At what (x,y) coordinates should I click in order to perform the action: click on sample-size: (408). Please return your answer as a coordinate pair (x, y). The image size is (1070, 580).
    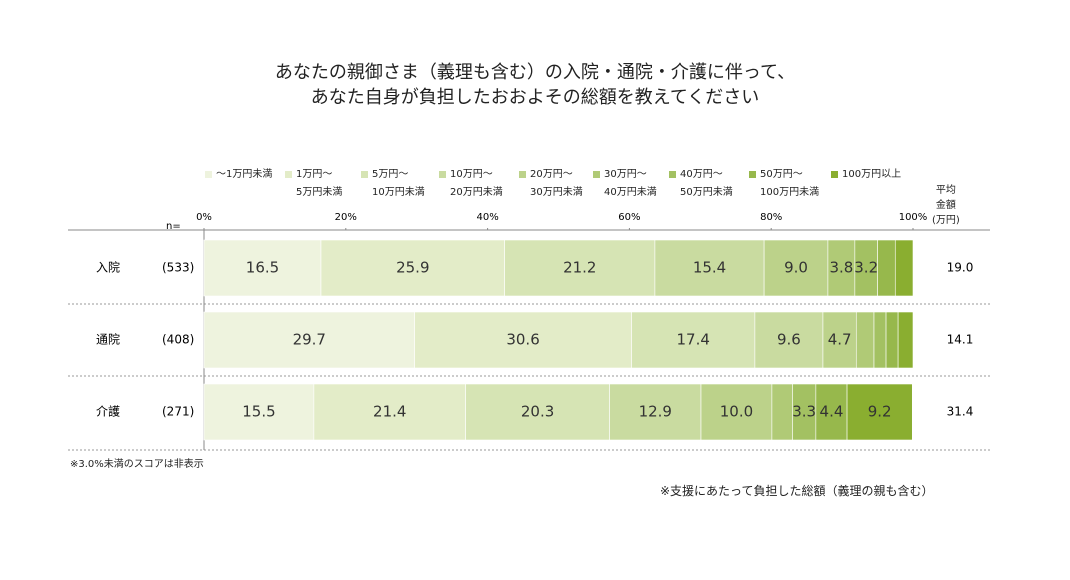
    Looking at the image, I should click on (178, 340).